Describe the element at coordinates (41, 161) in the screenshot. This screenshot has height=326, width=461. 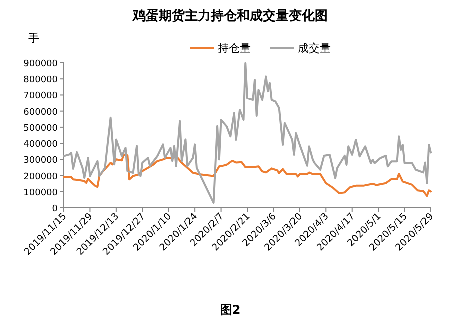
I see `y-tick-label: 300000` at that location.